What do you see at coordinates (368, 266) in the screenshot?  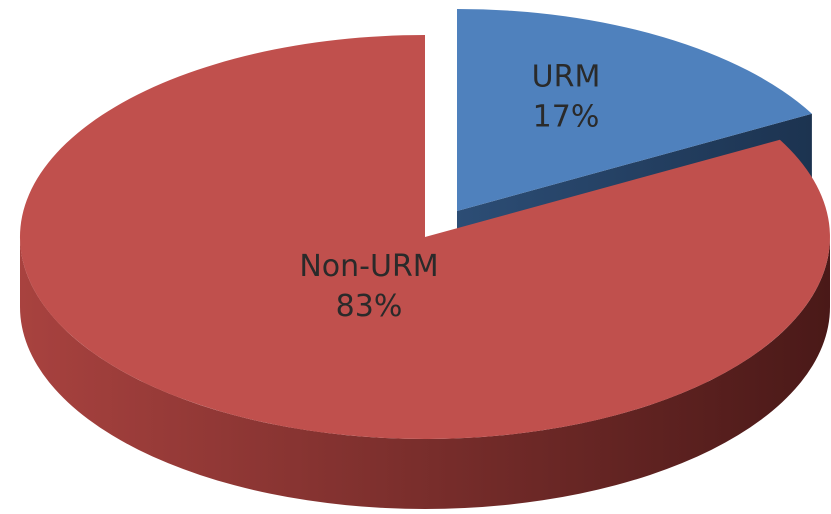 I see `slice-label: Non-URM` at bounding box center [368, 266].